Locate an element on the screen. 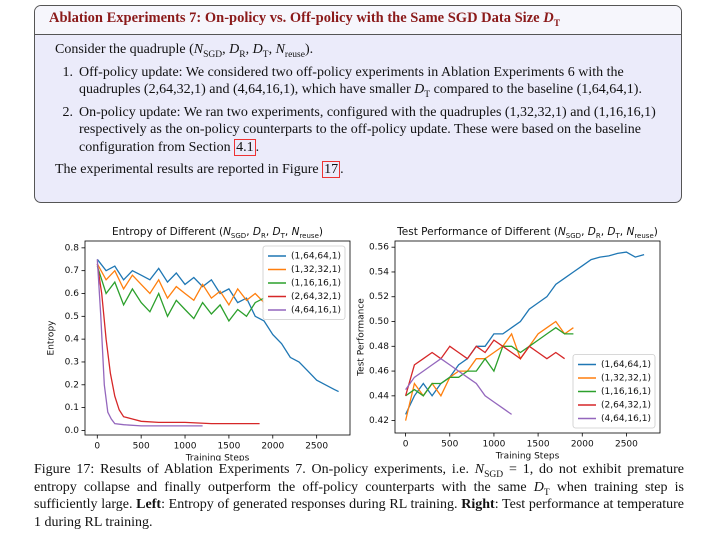 The image size is (720, 536). text-run: ). is located at coordinates (309, 49).